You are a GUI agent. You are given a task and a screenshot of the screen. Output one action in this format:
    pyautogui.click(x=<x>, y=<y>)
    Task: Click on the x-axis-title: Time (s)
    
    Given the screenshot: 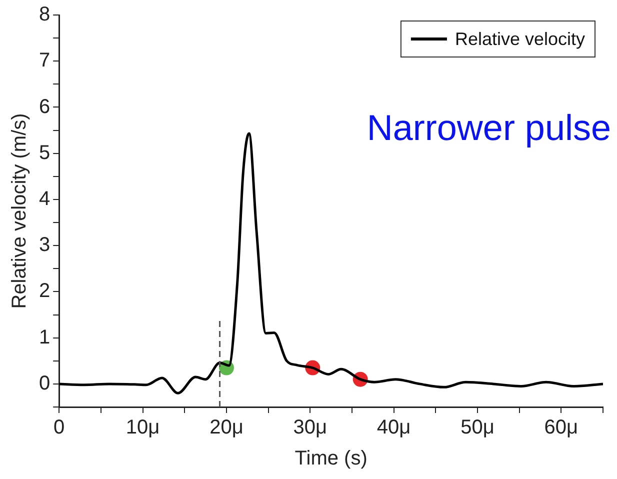 What is the action you would take?
    pyautogui.click(x=331, y=459)
    